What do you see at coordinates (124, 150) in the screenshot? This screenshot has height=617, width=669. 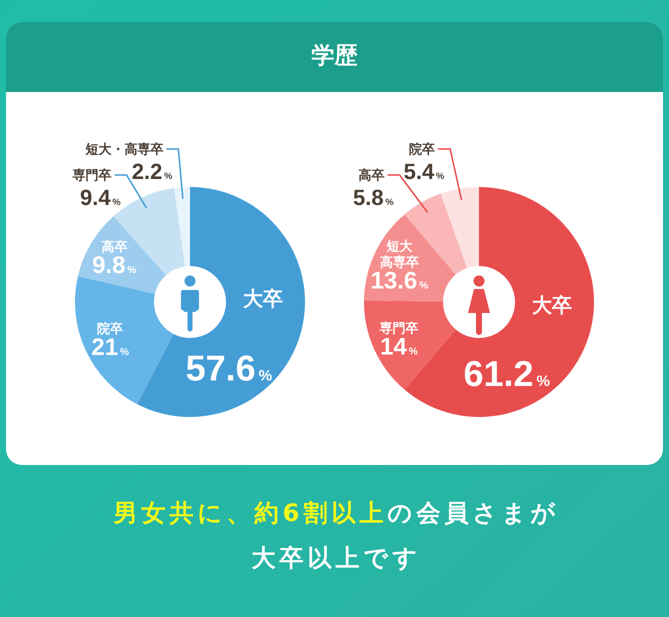 I see `slice-label: 短大・高専卒` at bounding box center [124, 150].